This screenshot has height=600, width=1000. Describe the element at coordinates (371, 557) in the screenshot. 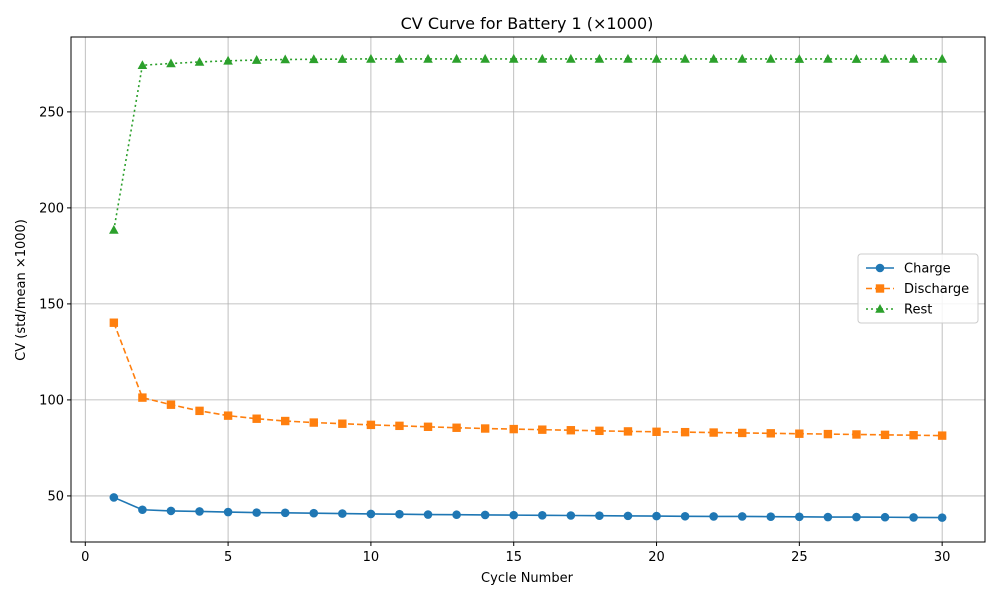

I see `x-tick-label: 10` at that location.